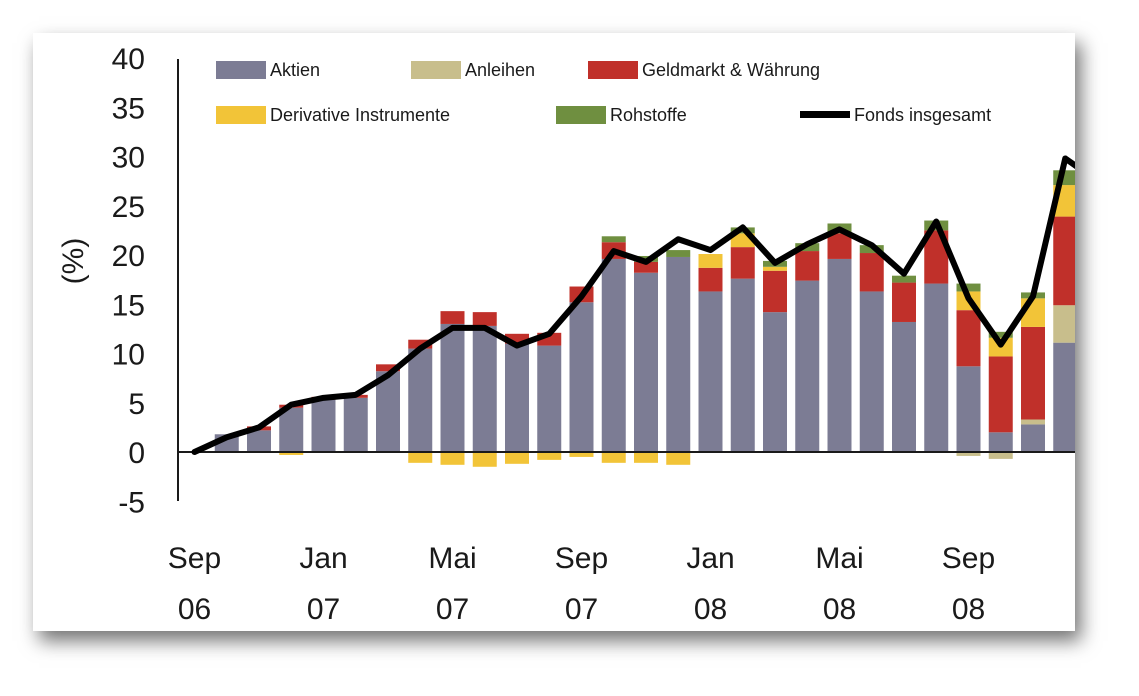 The width and height of the screenshot is (1139, 696). I want to click on y-tick-label: 25, so click(128, 207).